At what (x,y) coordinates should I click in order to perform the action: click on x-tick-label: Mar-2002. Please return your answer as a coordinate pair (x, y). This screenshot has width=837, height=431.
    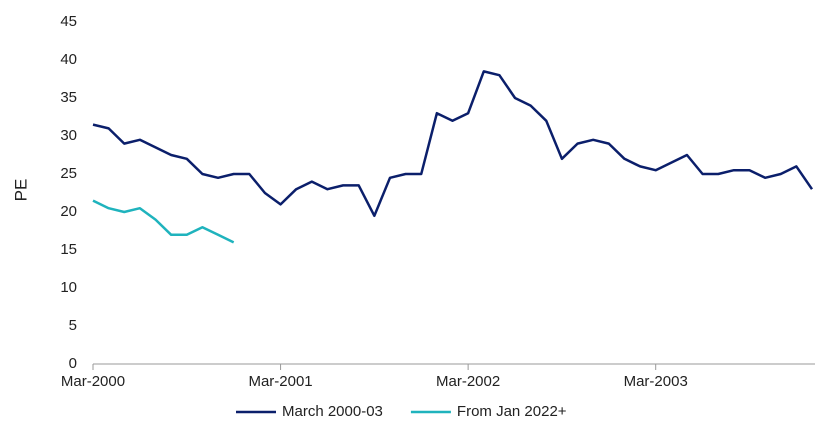
    Looking at the image, I should click on (468, 381).